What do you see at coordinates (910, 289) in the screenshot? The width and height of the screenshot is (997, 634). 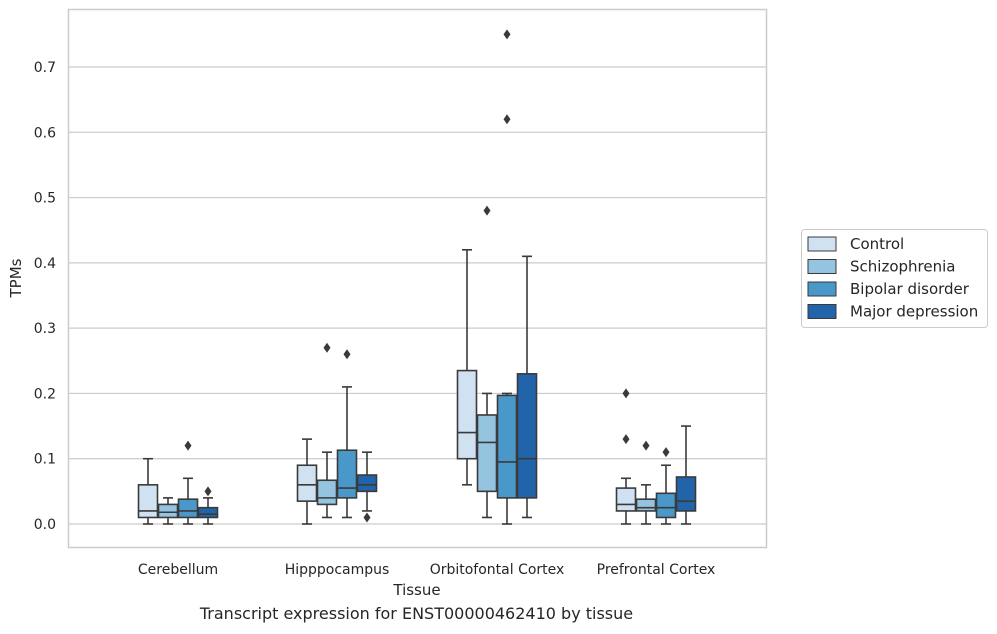 I see `legend-label: Bipolar disorder` at bounding box center [910, 289].